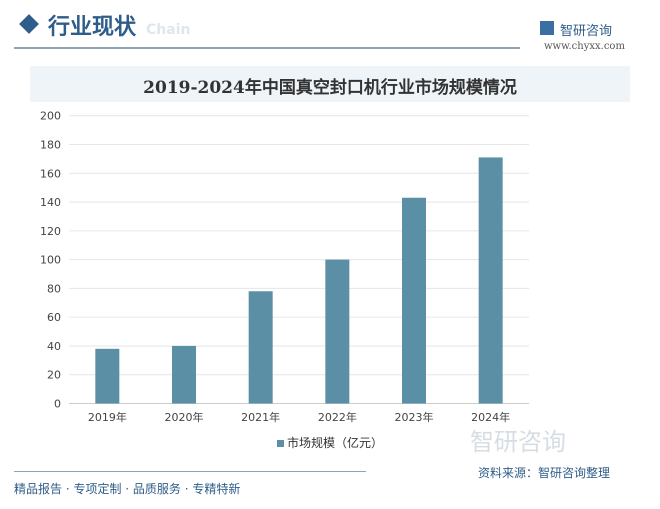 The image size is (660, 509). I want to click on y-tick-label: 40, so click(54, 346).